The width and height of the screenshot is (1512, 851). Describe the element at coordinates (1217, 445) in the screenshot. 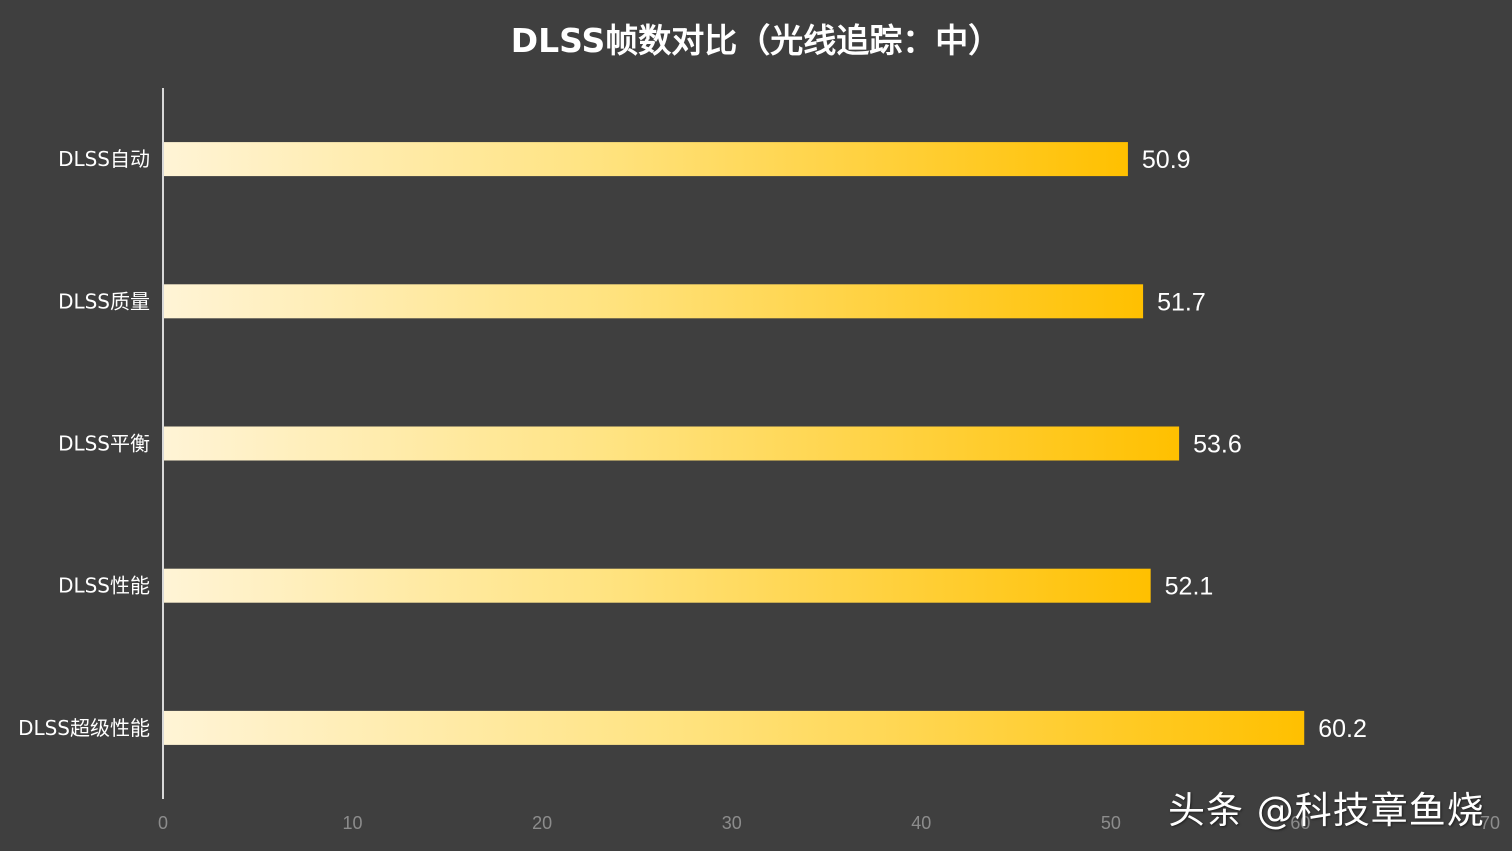

I see `data-label: 53.6` at that location.